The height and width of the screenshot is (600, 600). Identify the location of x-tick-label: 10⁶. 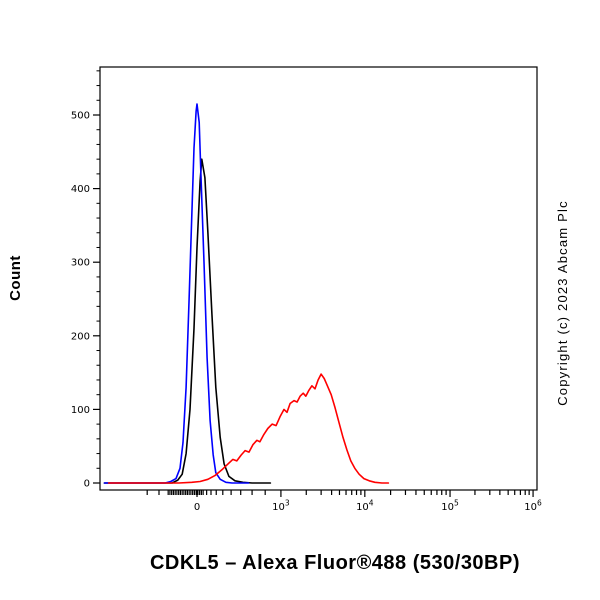
(533, 506).